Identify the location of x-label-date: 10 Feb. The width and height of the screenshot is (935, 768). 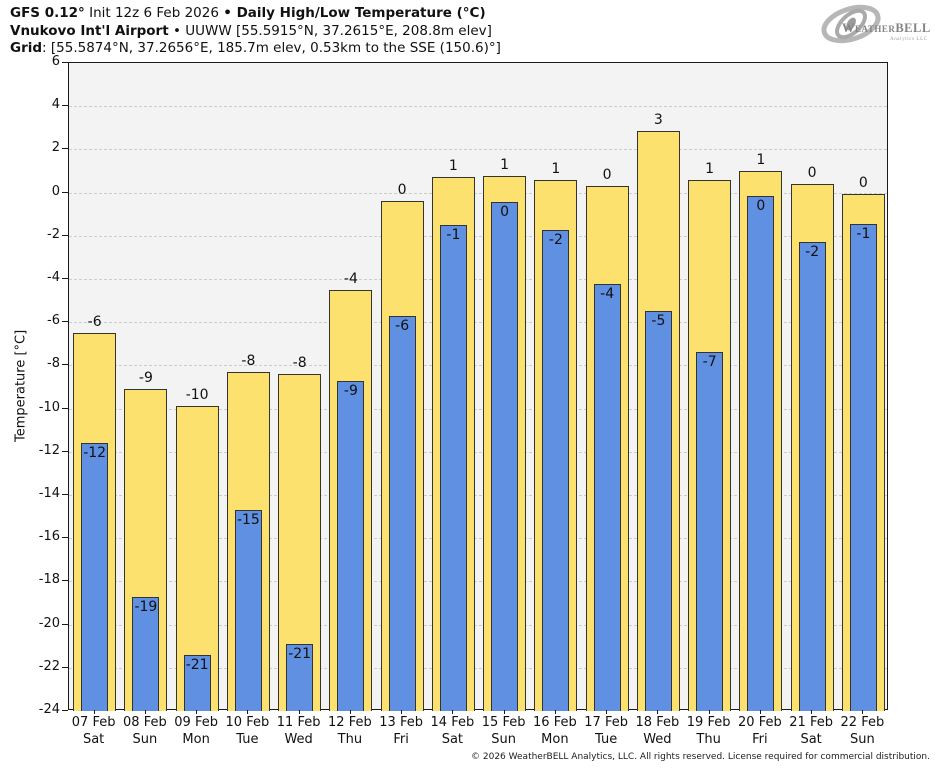
(247, 722).